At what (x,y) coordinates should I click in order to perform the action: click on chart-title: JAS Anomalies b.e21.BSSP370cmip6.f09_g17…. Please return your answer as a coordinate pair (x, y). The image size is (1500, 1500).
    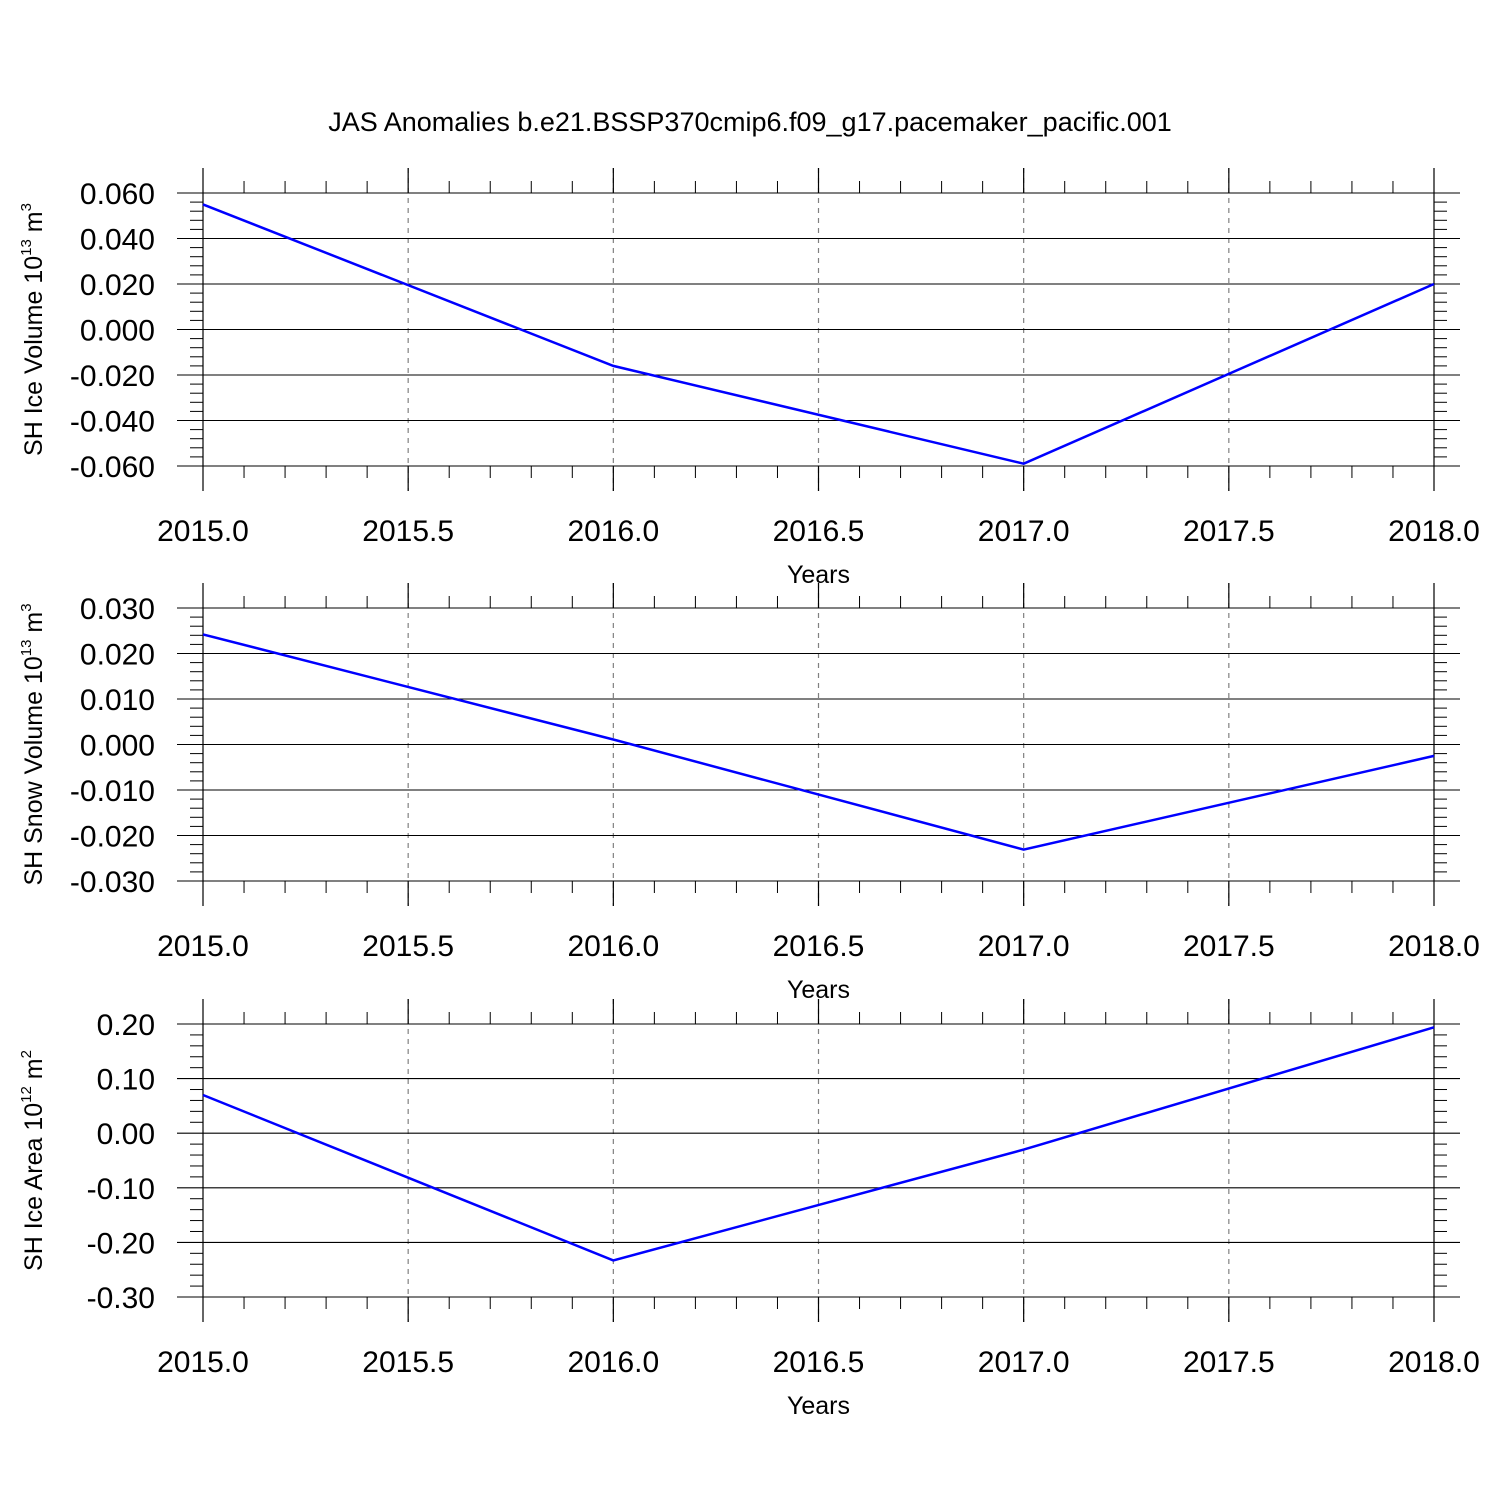
    Looking at the image, I should click on (750, 122).